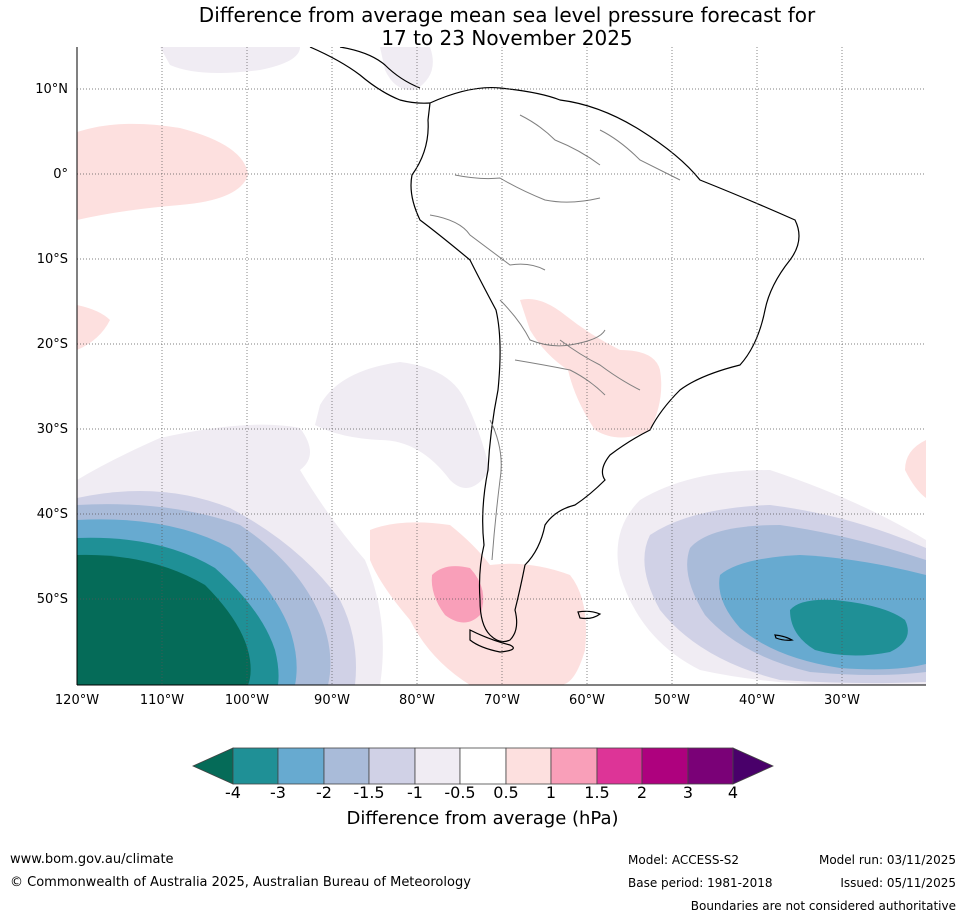  What do you see at coordinates (491, 641) in the screenshot?
I see `tierra-del-fuego` at bounding box center [491, 641].